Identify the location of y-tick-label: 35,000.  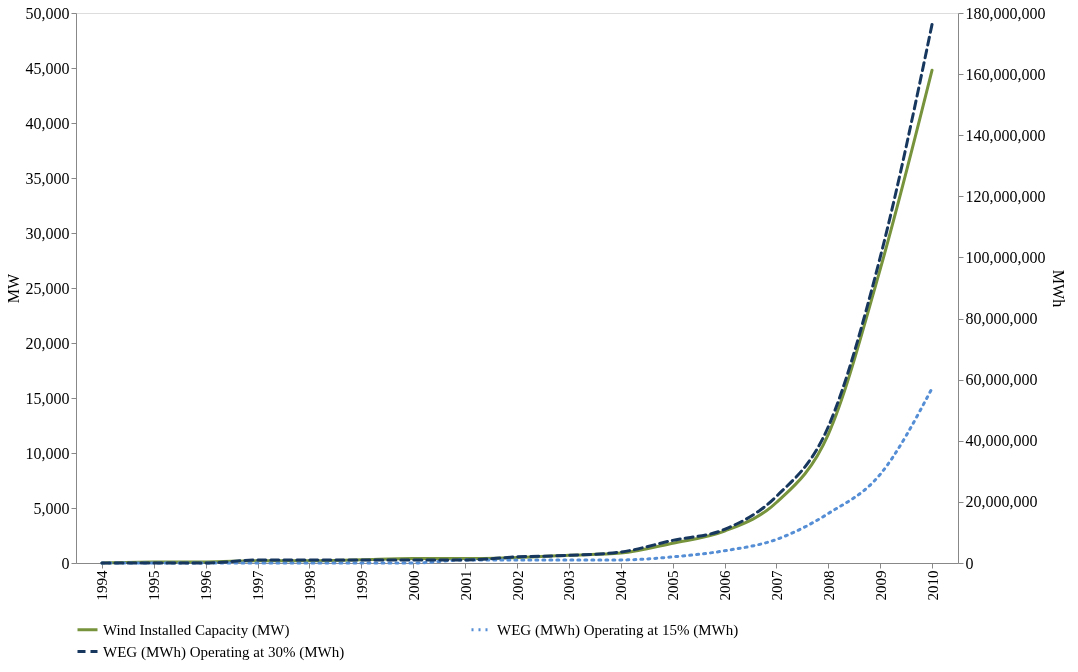
(47, 178).